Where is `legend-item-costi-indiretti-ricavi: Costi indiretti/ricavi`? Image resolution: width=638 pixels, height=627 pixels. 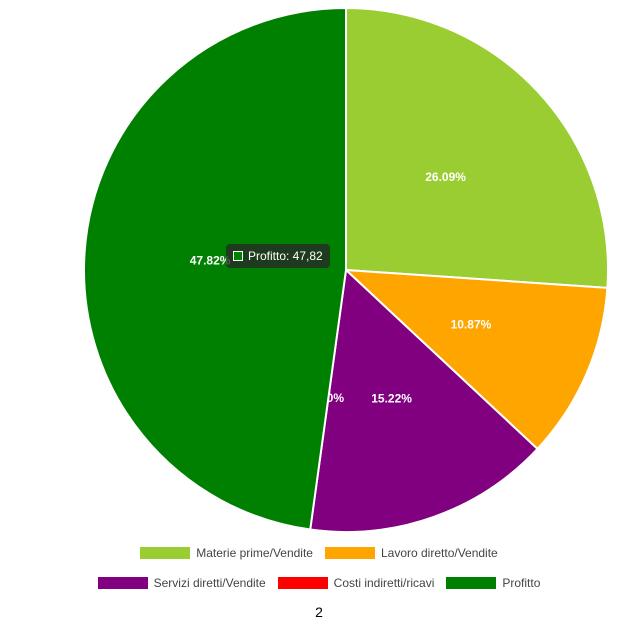 legend-item-costi-indiretti-ricavi: Costi indiretti/ricavi is located at coordinates (356, 583).